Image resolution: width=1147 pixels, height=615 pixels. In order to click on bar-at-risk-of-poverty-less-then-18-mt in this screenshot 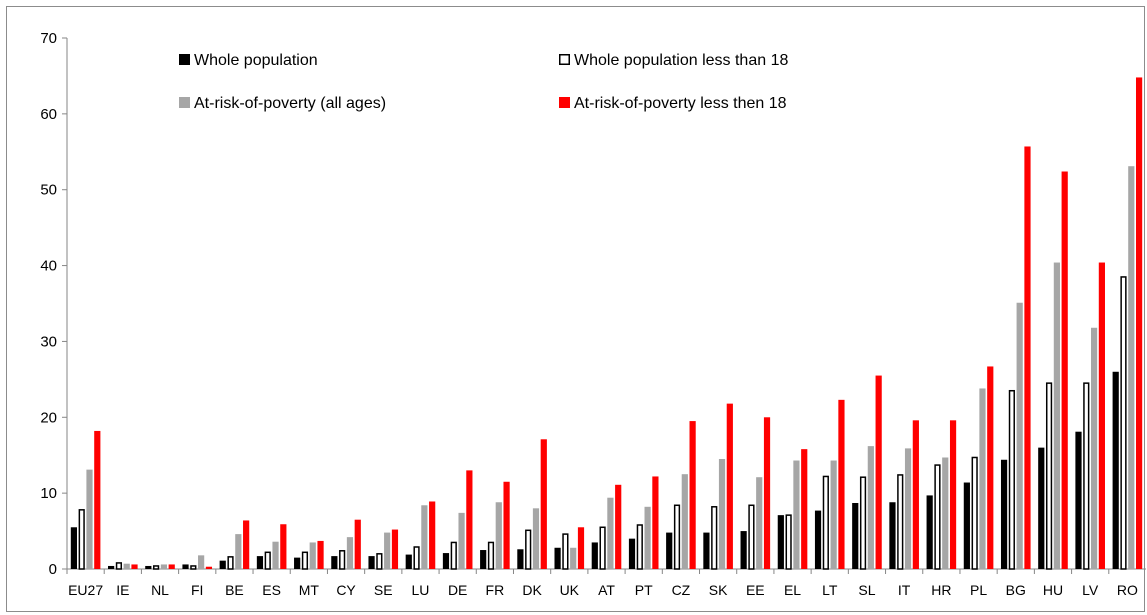, I will do `click(320, 554)`.